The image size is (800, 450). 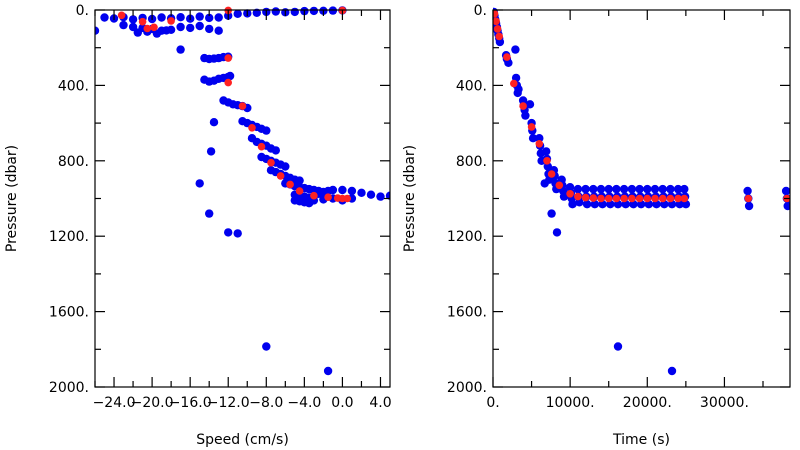 I want to click on x-tick-label: −16.0, so click(x=190, y=403).